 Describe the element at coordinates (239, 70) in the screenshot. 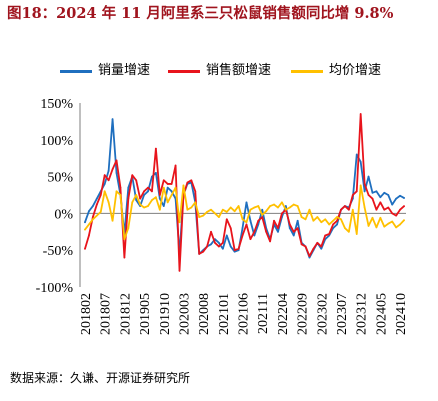

I see `legend-label-sales-revenue-growth: 销售额增速` at that location.